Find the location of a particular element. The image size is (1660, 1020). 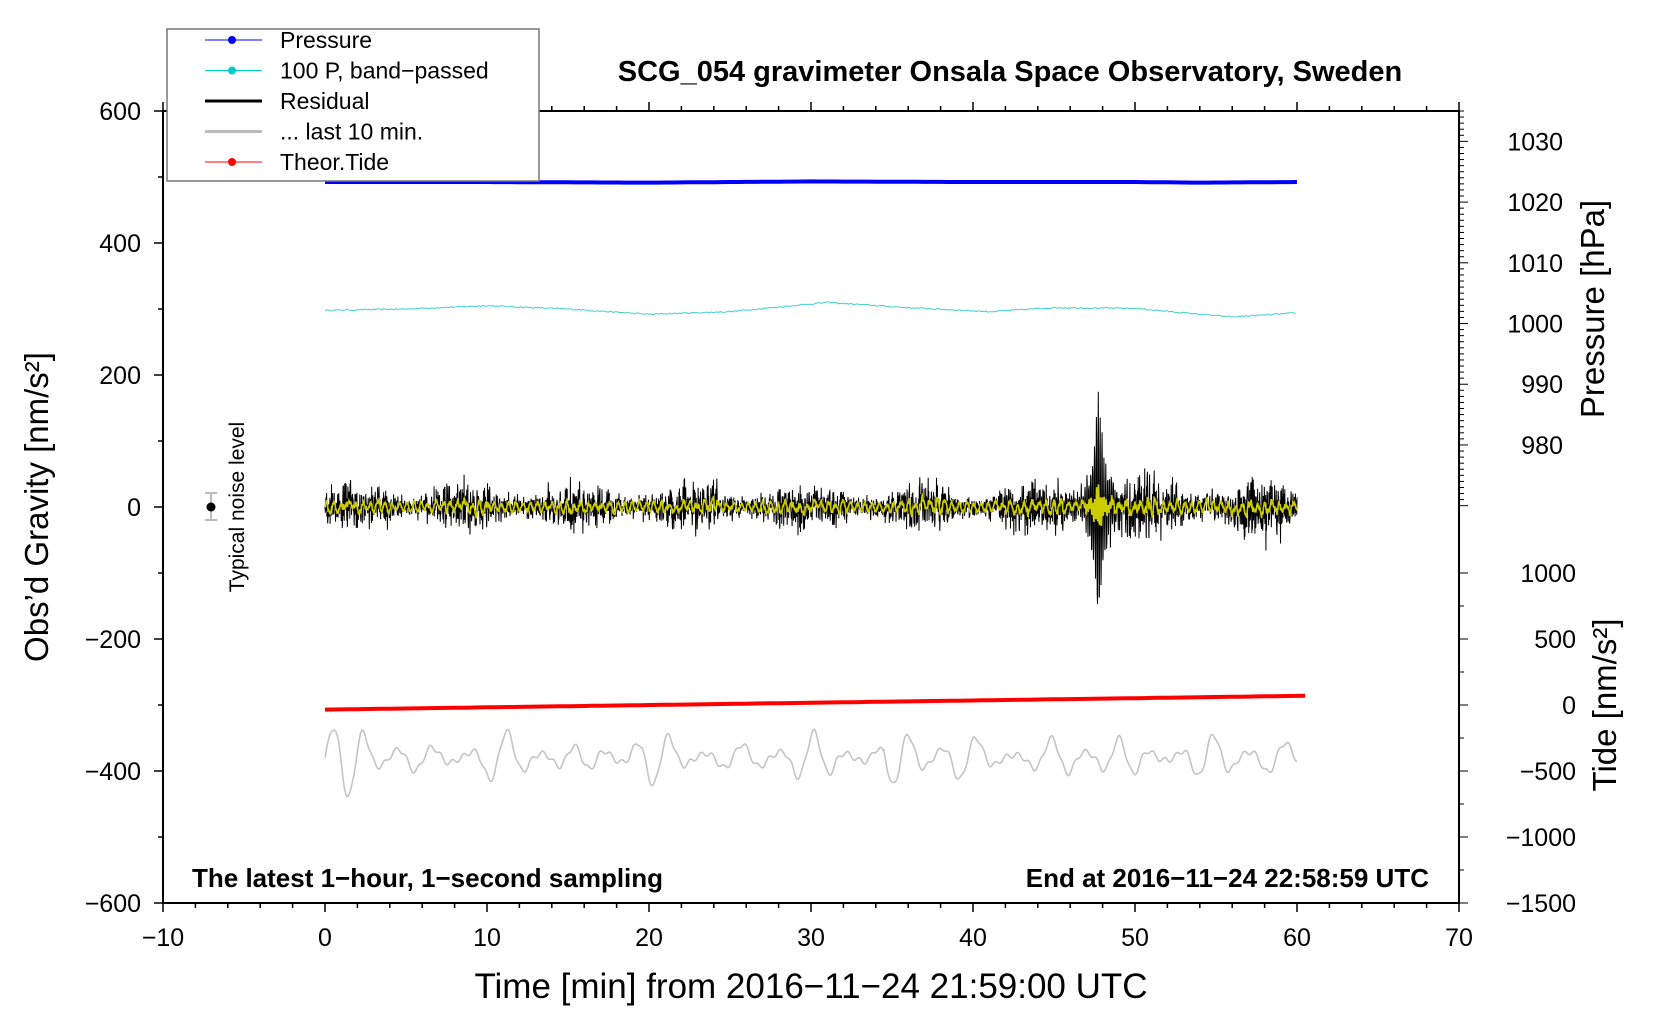

y-axis-label: Obs’d Gravity [nm/s²] is located at coordinates (36, 507).